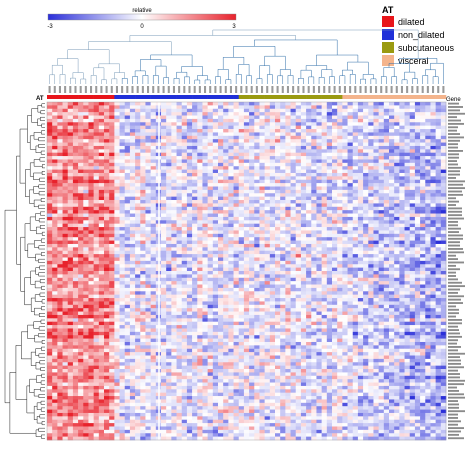 The height and width of the screenshot is (453, 474). Describe the element at coordinates (241, 89) in the screenshot. I see `column-label-mark` at that location.